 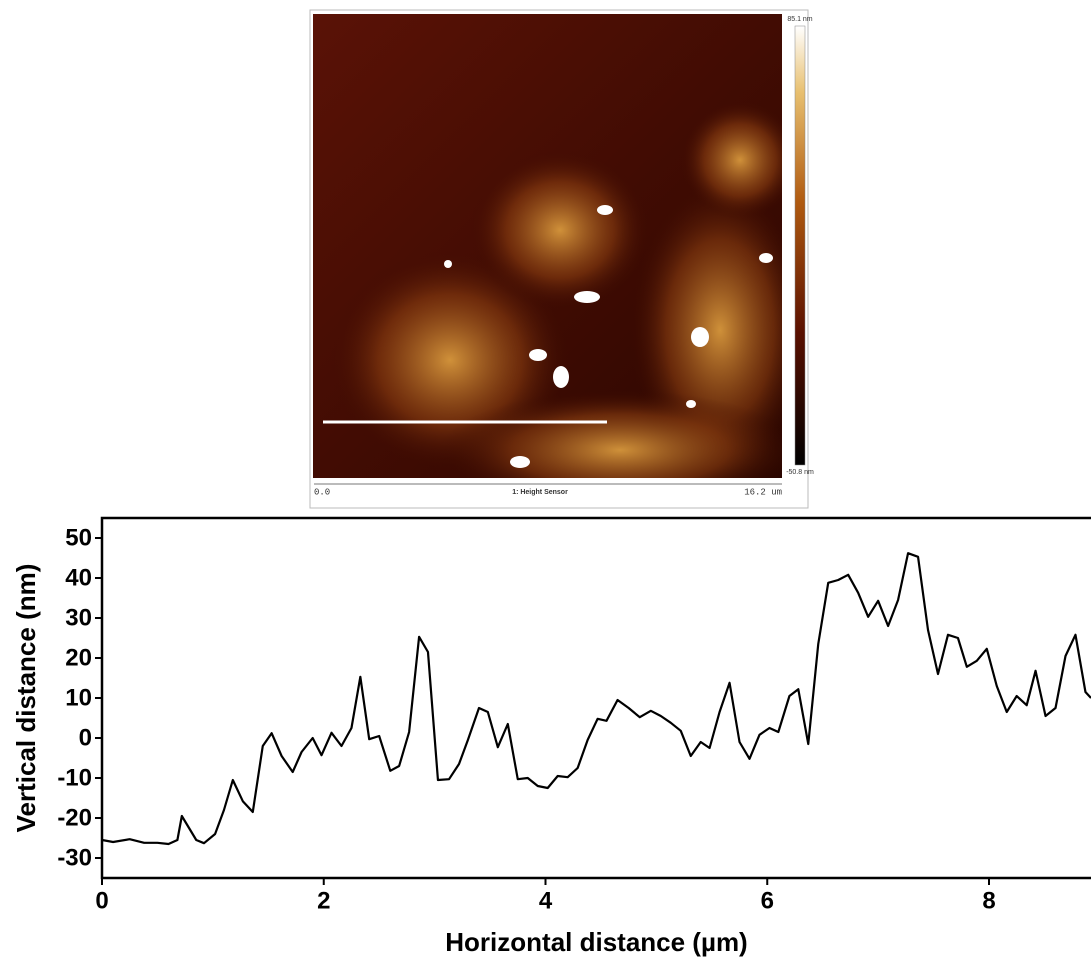 What do you see at coordinates (78, 697) in the screenshot?
I see `y-tick-label: 10` at bounding box center [78, 697].